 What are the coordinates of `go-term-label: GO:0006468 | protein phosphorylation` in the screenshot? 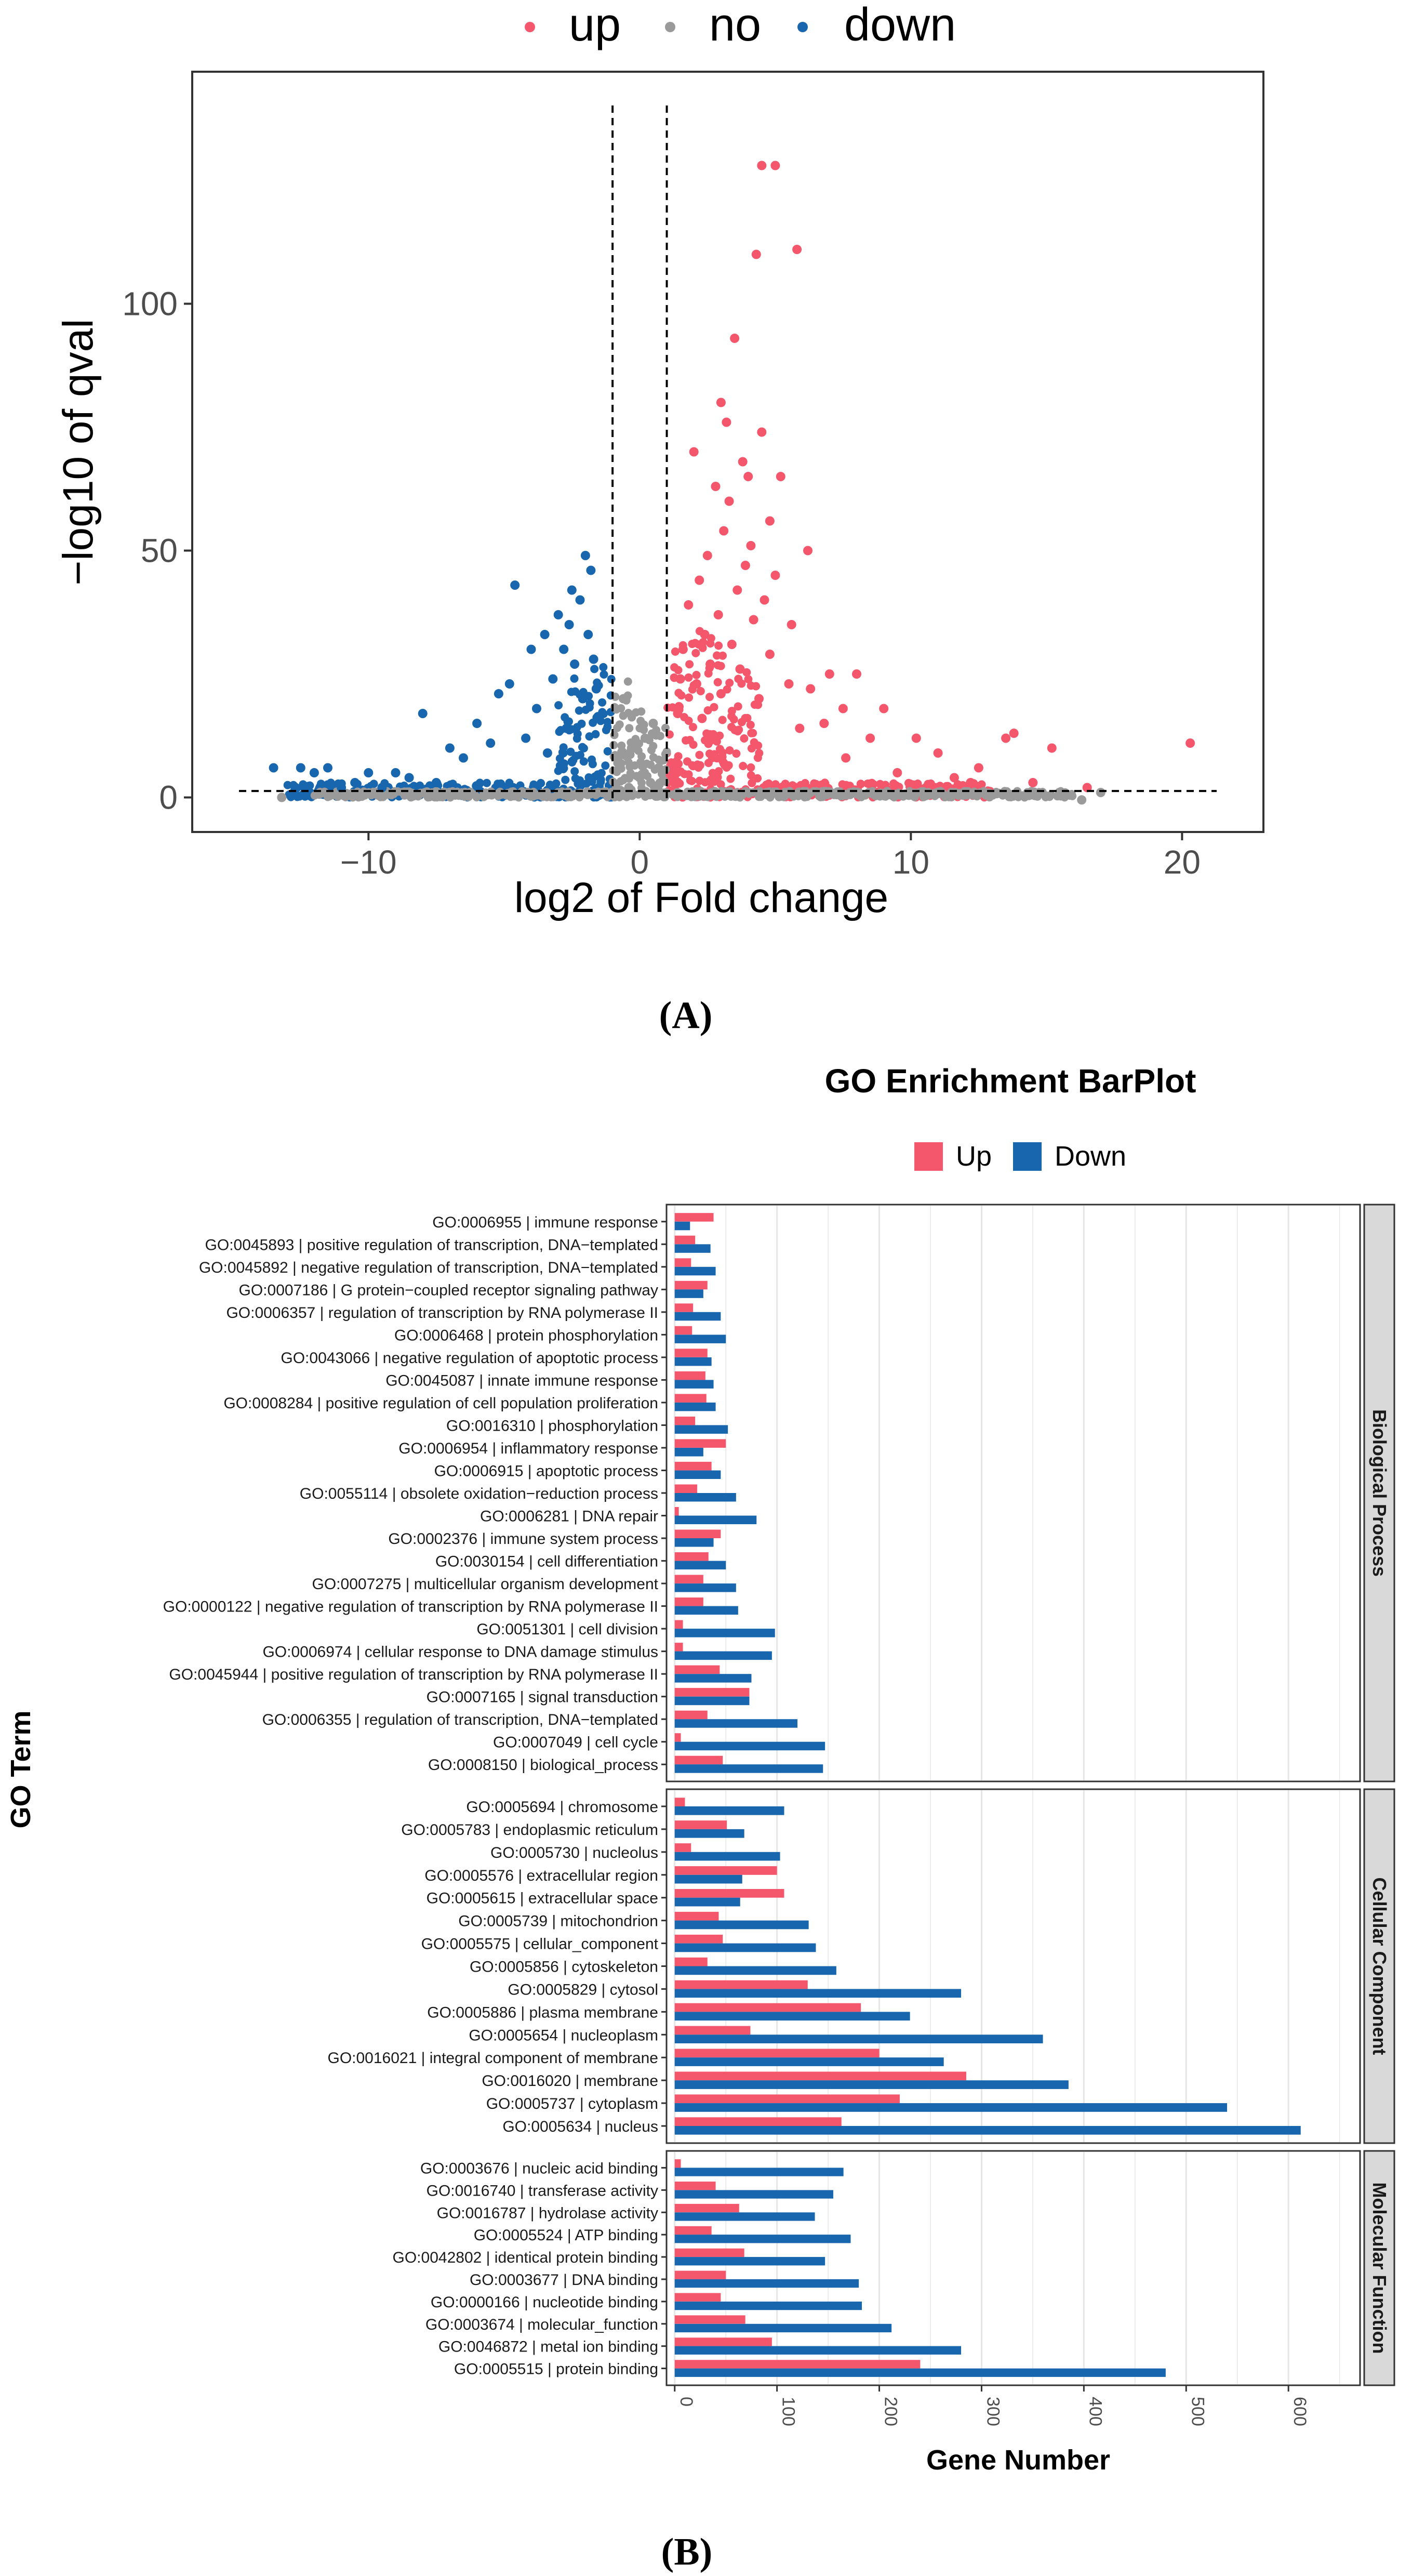 It's located at (526, 1335).